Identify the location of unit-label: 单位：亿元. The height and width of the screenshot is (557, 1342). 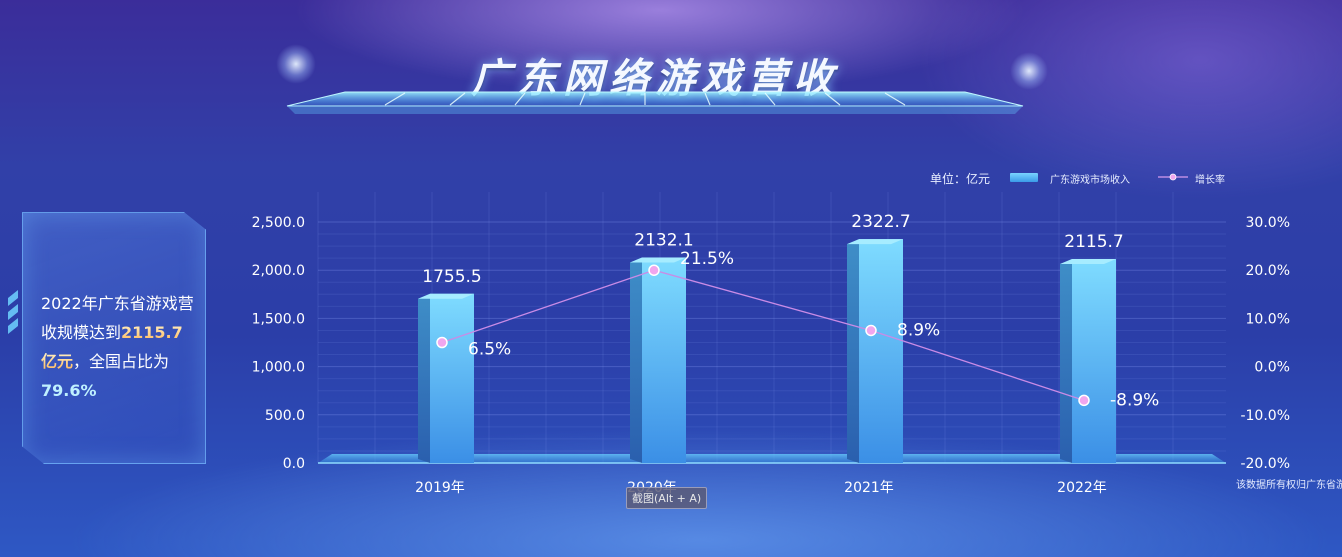
(960, 179).